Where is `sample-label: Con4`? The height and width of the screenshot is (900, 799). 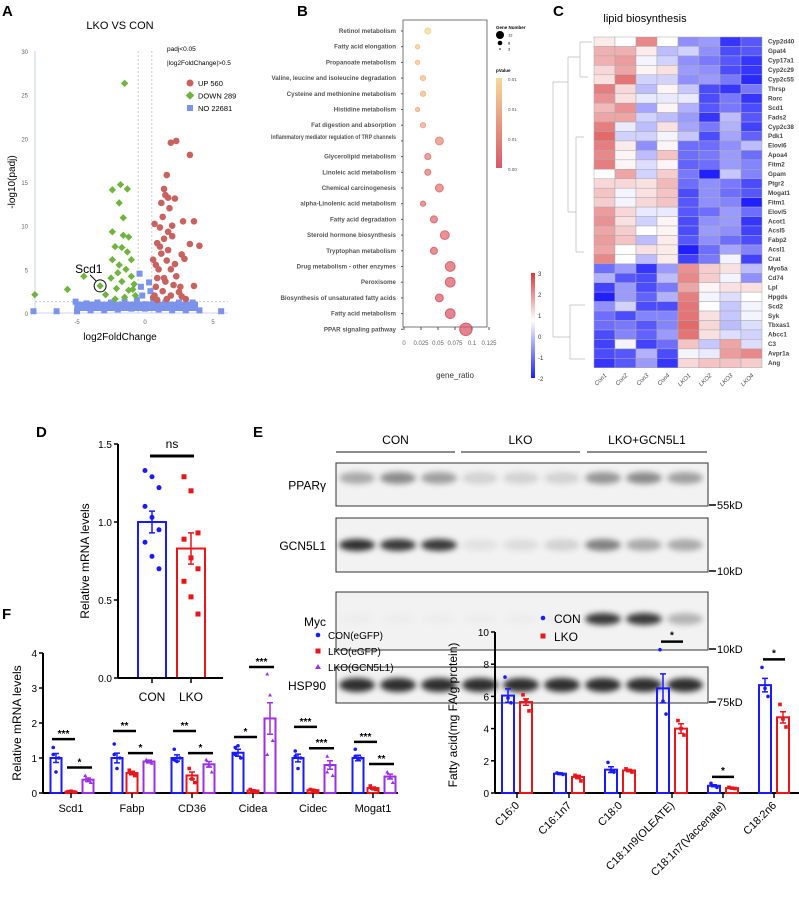 sample-label: Con4 is located at coordinates (664, 379).